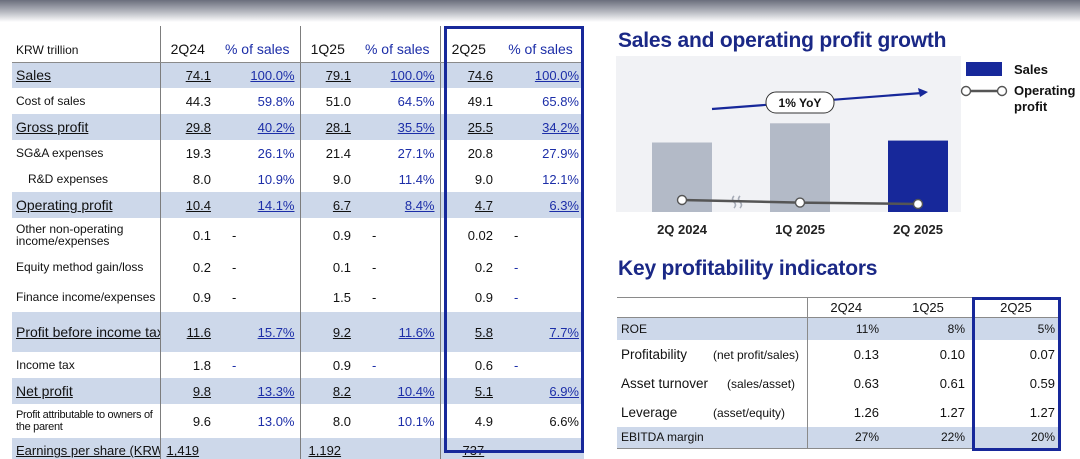 This screenshot has width=1080, height=459. What do you see at coordinates (258, 205) in the screenshot?
I see `cell: 14.1%` at bounding box center [258, 205].